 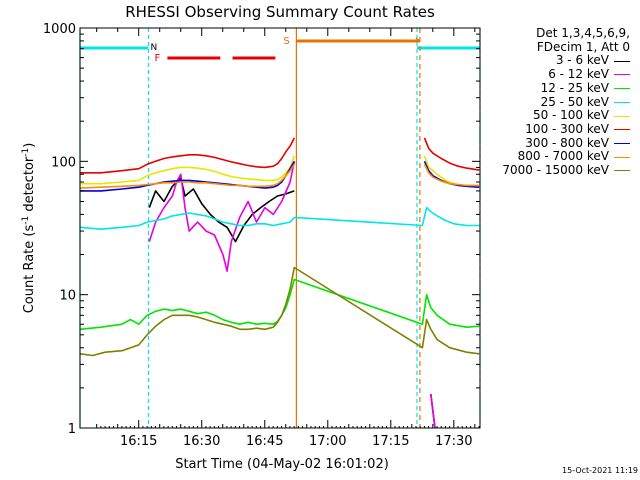 I want to click on x-tick-label: 16:30, so click(x=201, y=441).